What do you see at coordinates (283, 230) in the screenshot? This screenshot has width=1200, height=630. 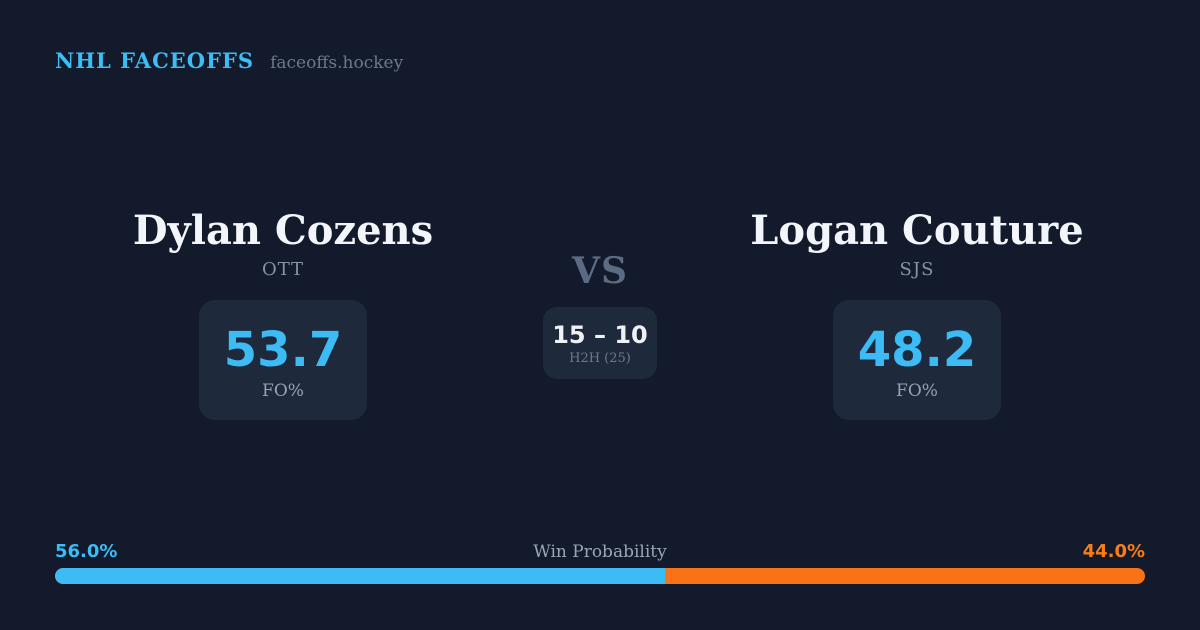 I see `left-player-name: Dylan Cozens` at bounding box center [283, 230].